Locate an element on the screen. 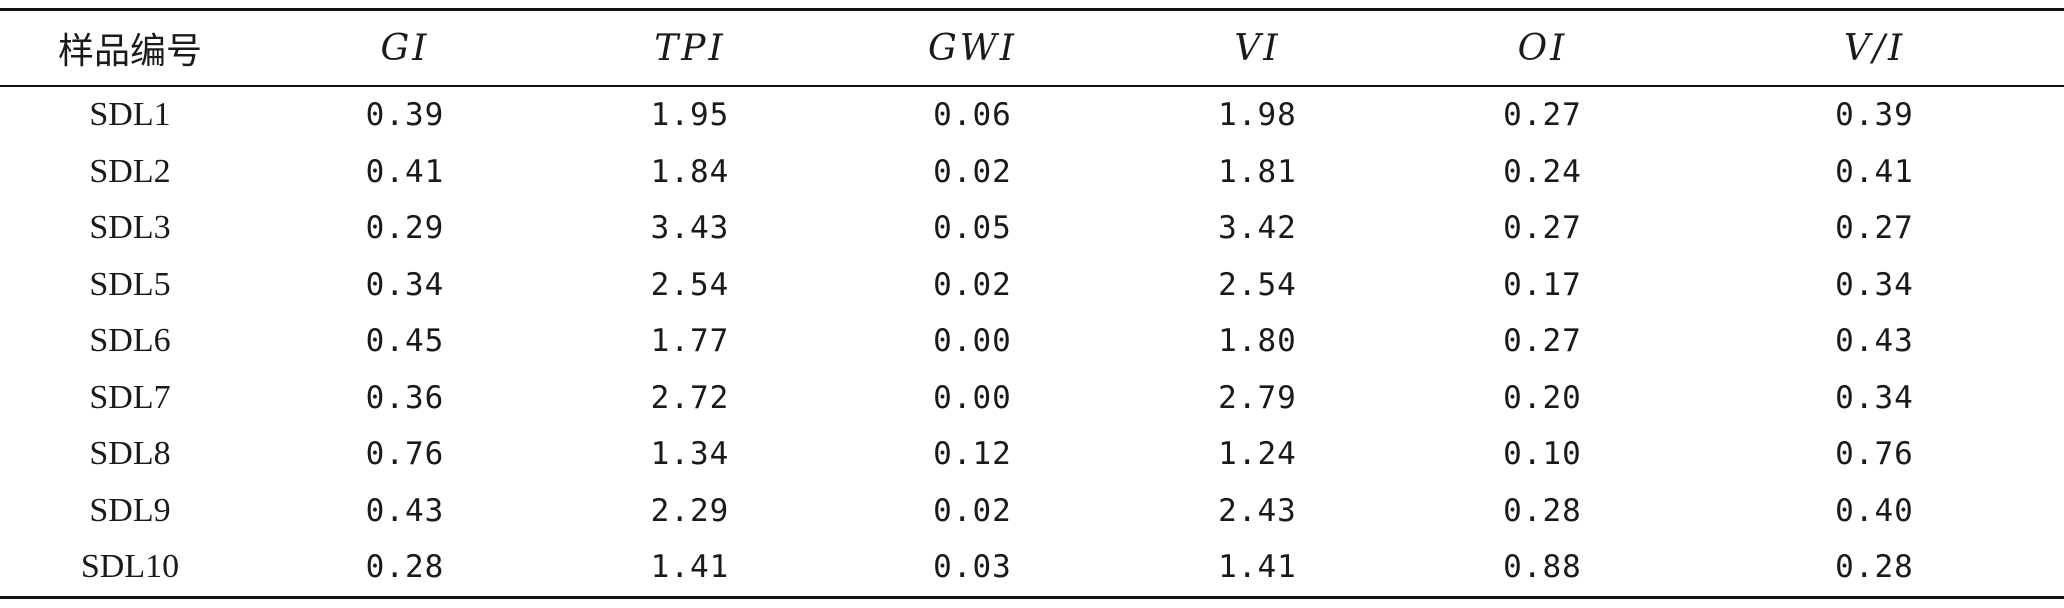 The width and height of the screenshot is (2064, 608). cell-gwi: 0.05 is located at coordinates (972, 228).